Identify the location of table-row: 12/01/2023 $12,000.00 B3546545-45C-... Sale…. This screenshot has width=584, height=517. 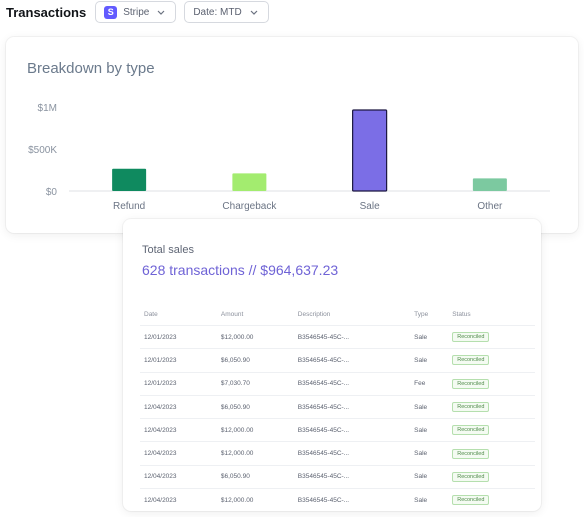
(337, 336).